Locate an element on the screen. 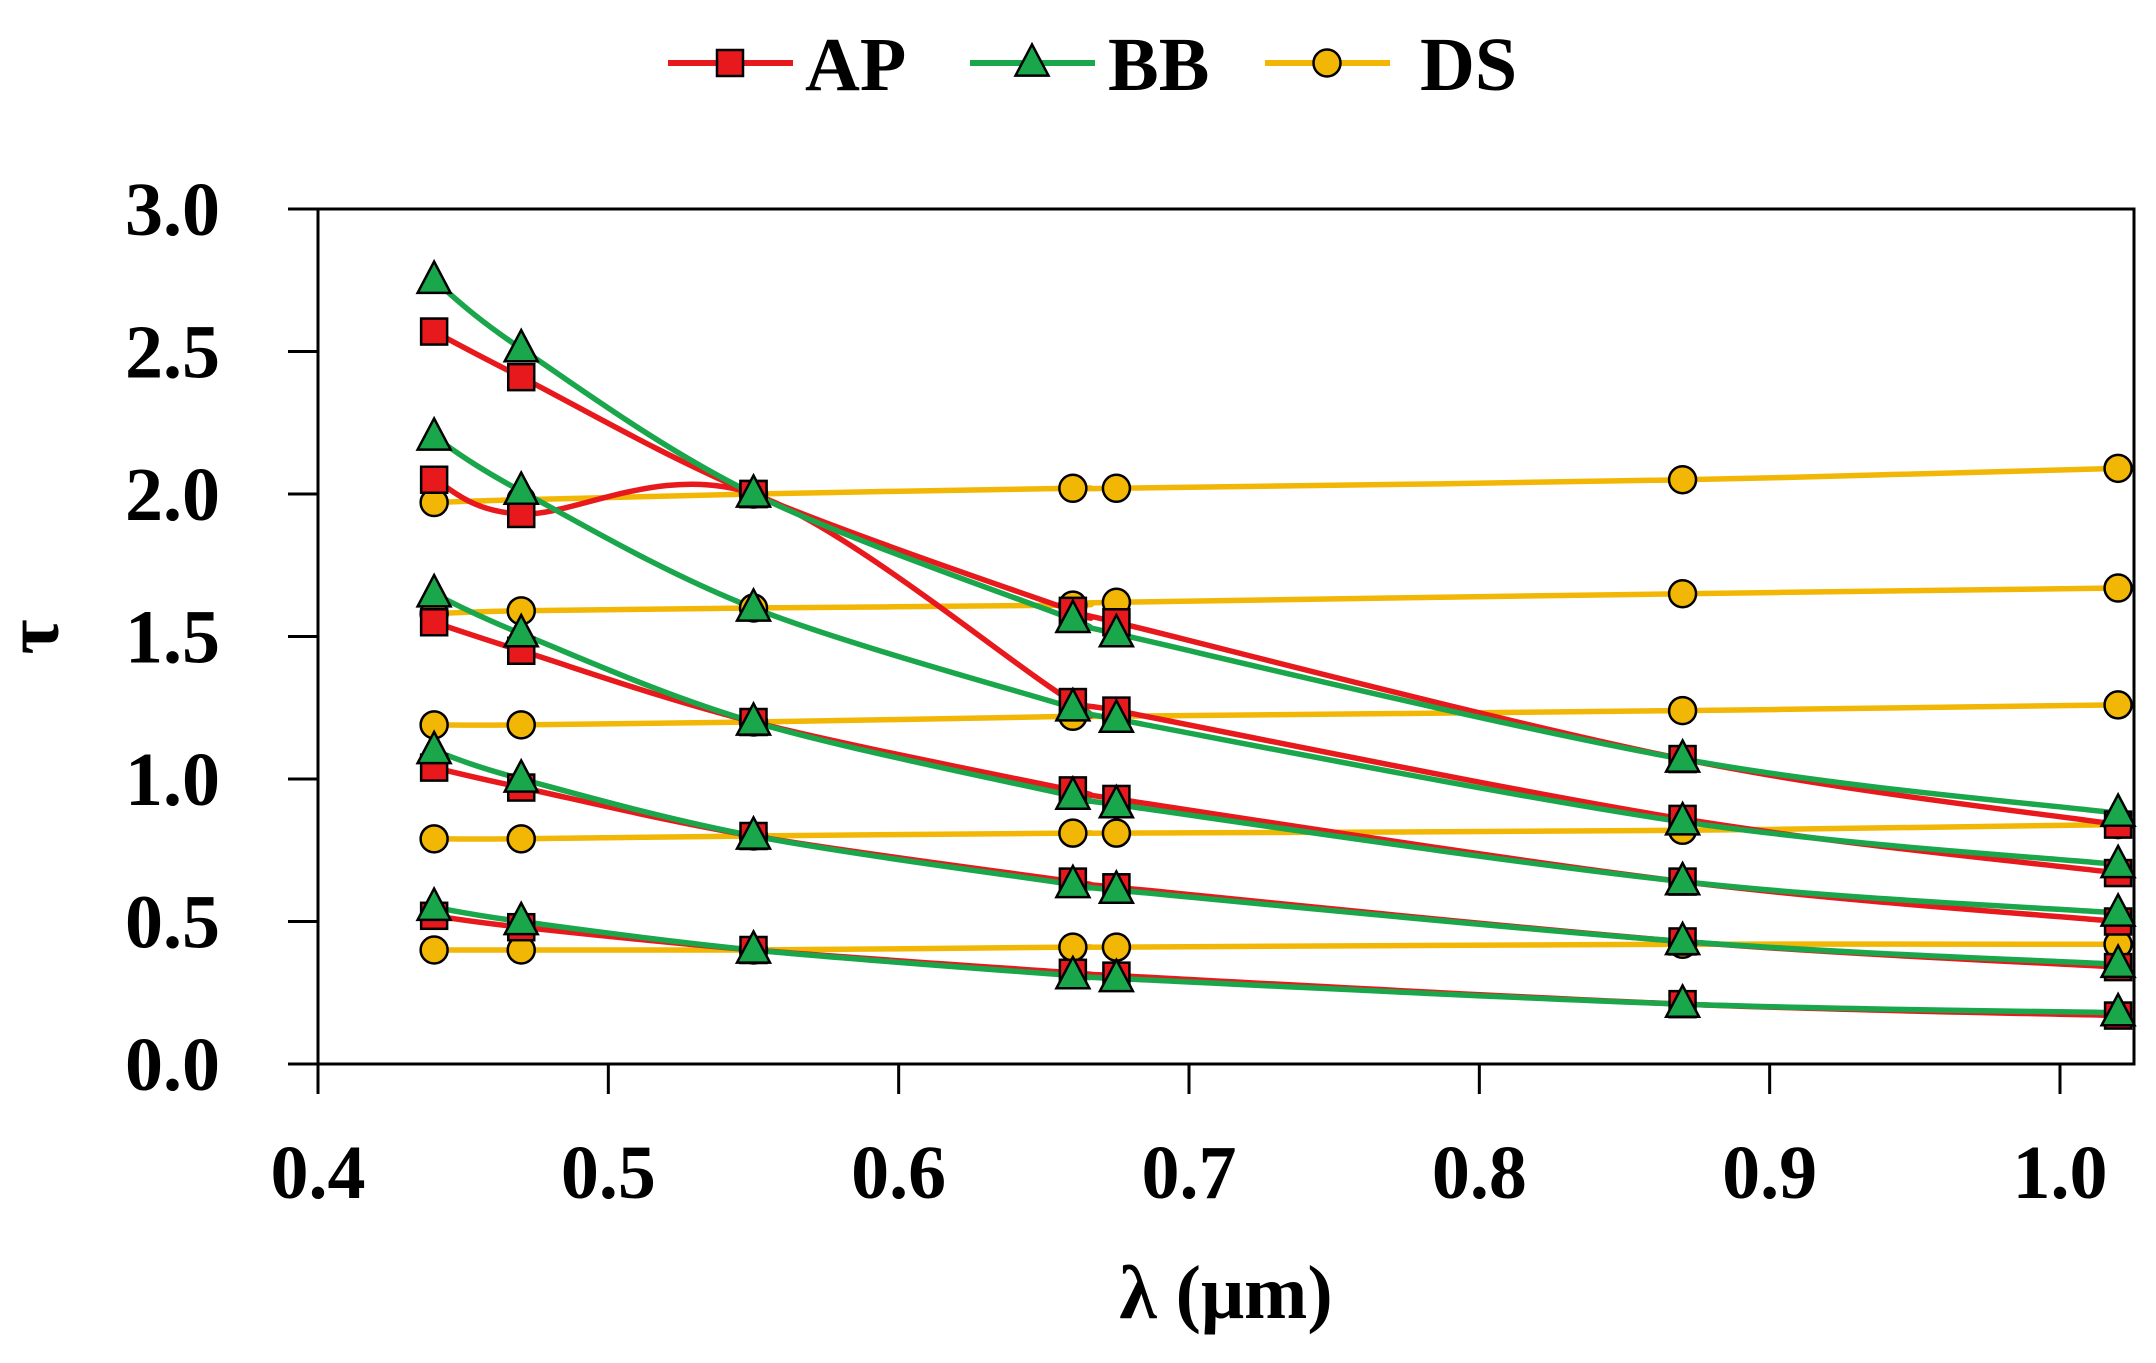 The image size is (2156, 1363). y-tick-label: 1.0 is located at coordinates (172, 780).